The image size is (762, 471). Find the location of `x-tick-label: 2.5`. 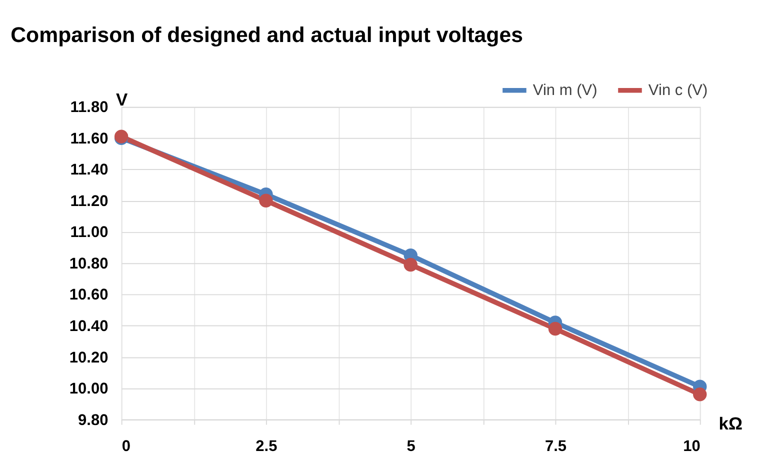

x-tick-label: 2.5 is located at coordinates (267, 446).